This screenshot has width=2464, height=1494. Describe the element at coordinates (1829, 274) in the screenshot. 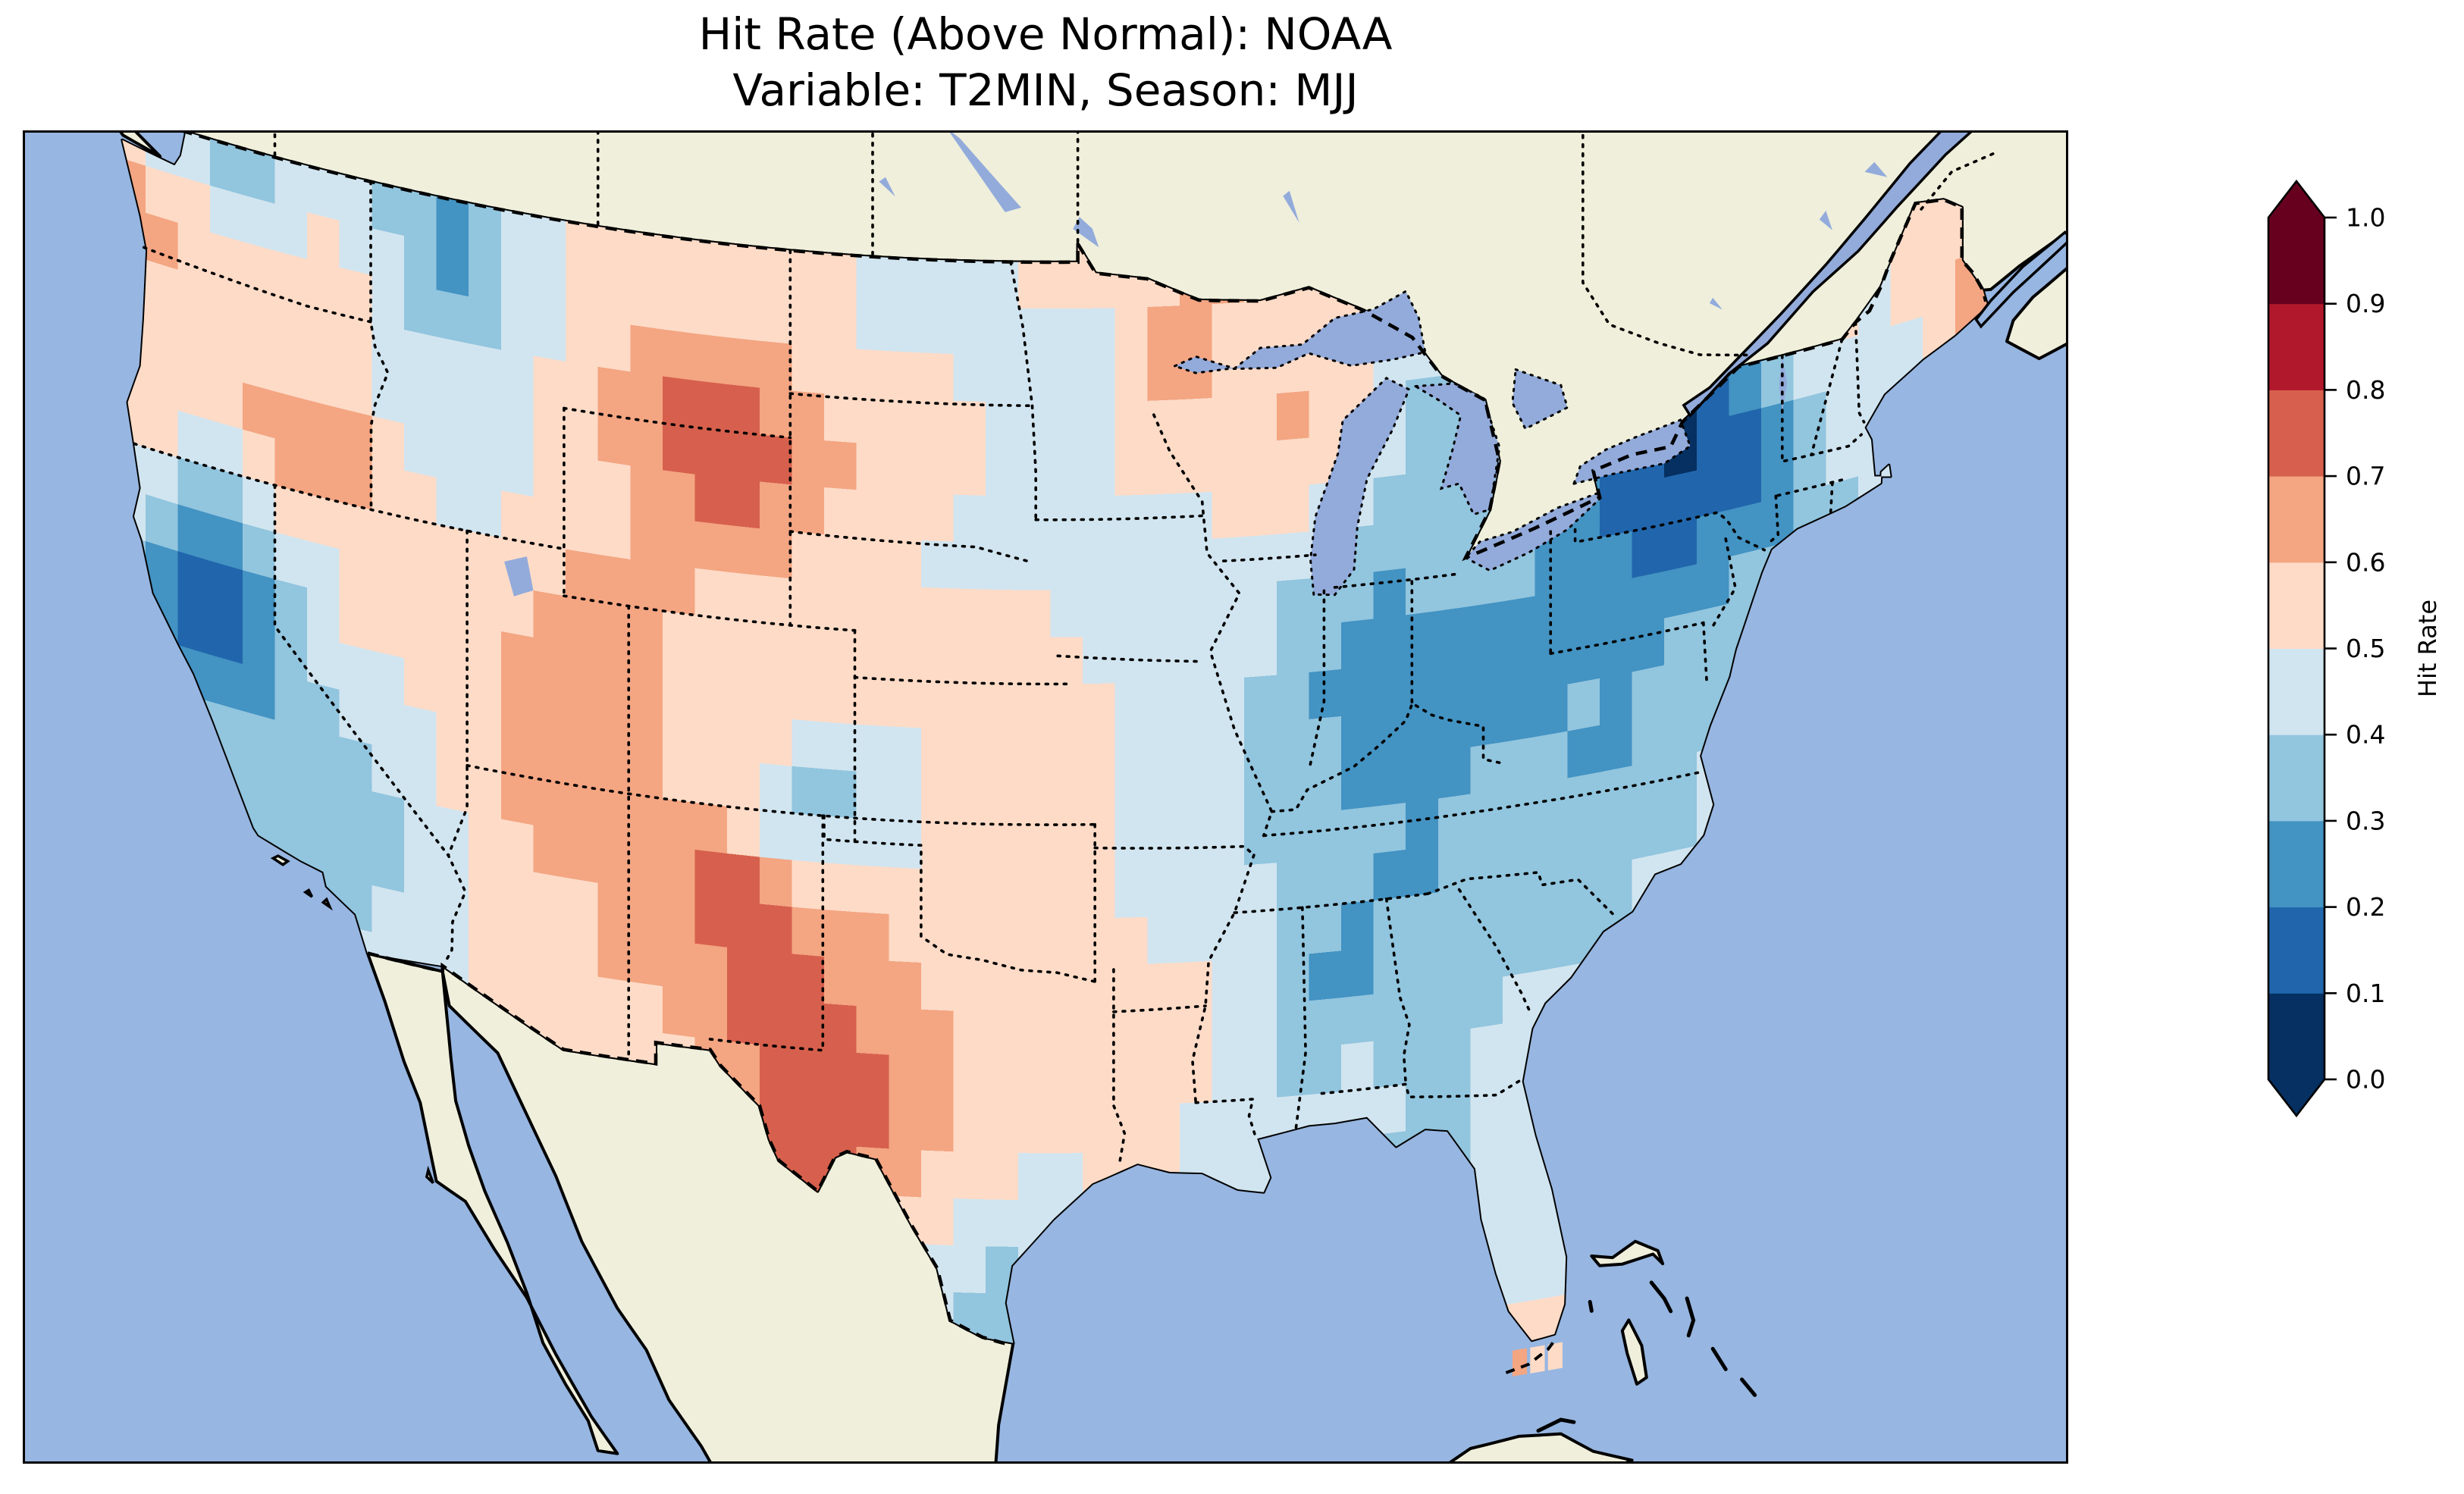

I see `st-lawrence-river` at that location.